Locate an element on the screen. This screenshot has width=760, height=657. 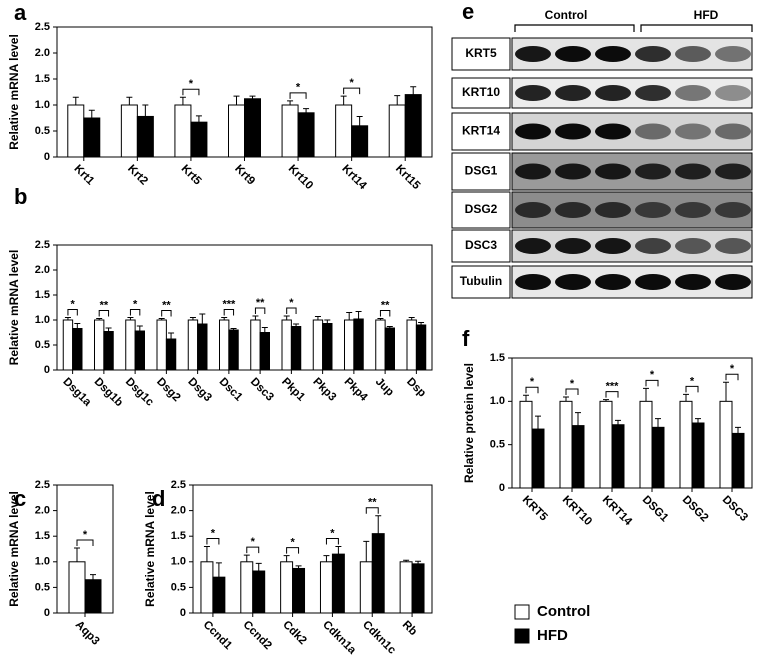
y-tick-label: 2.0 is located at coordinates (42, 53).